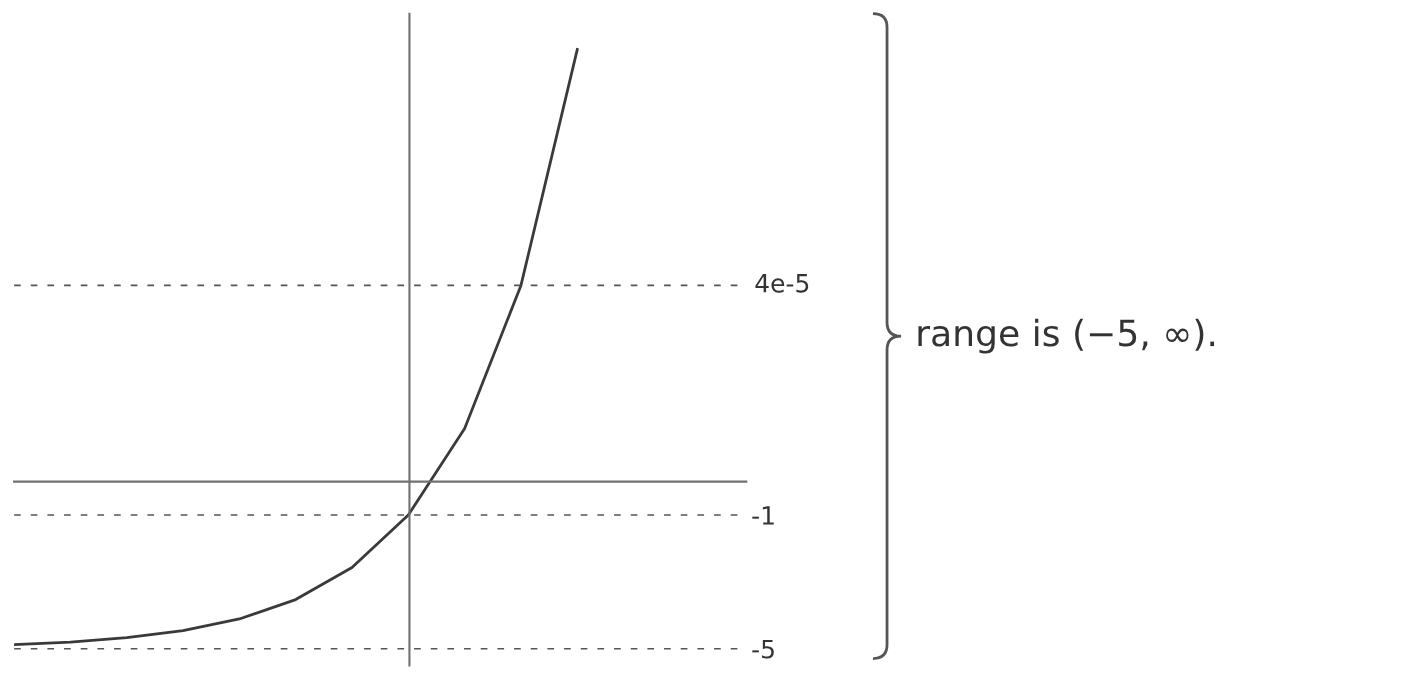 The image size is (1408, 686). What do you see at coordinates (763, 515) in the screenshot?
I see `y-tick-label: -1` at bounding box center [763, 515].